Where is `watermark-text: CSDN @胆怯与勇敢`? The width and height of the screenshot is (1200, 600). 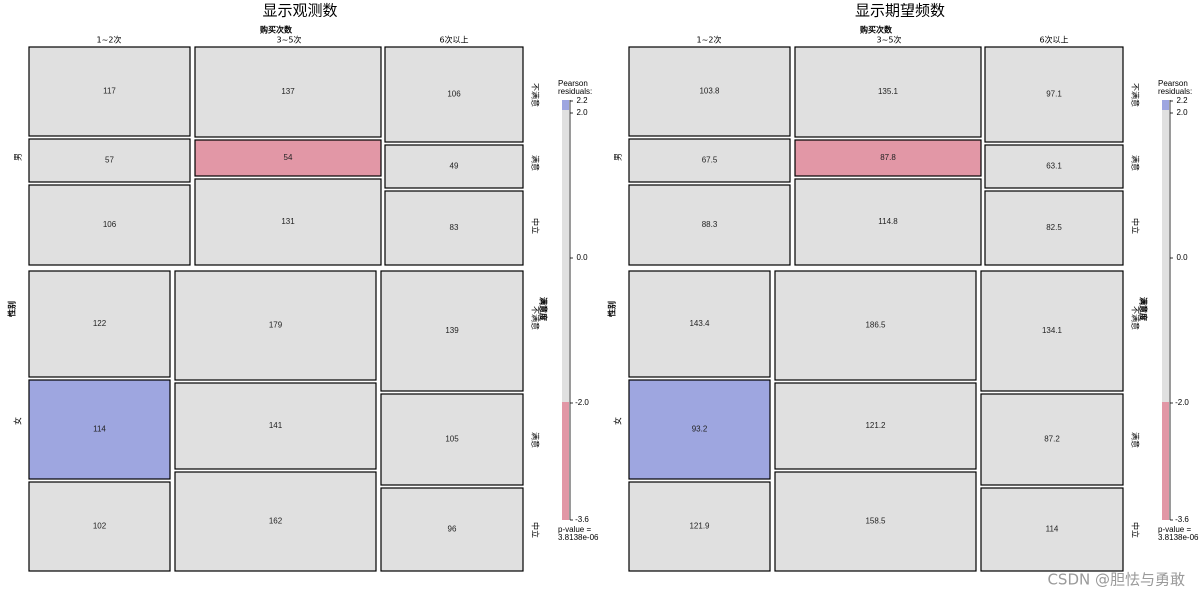
watermark-text: CSDN @胆怯与勇敢 is located at coordinates (1116, 580).